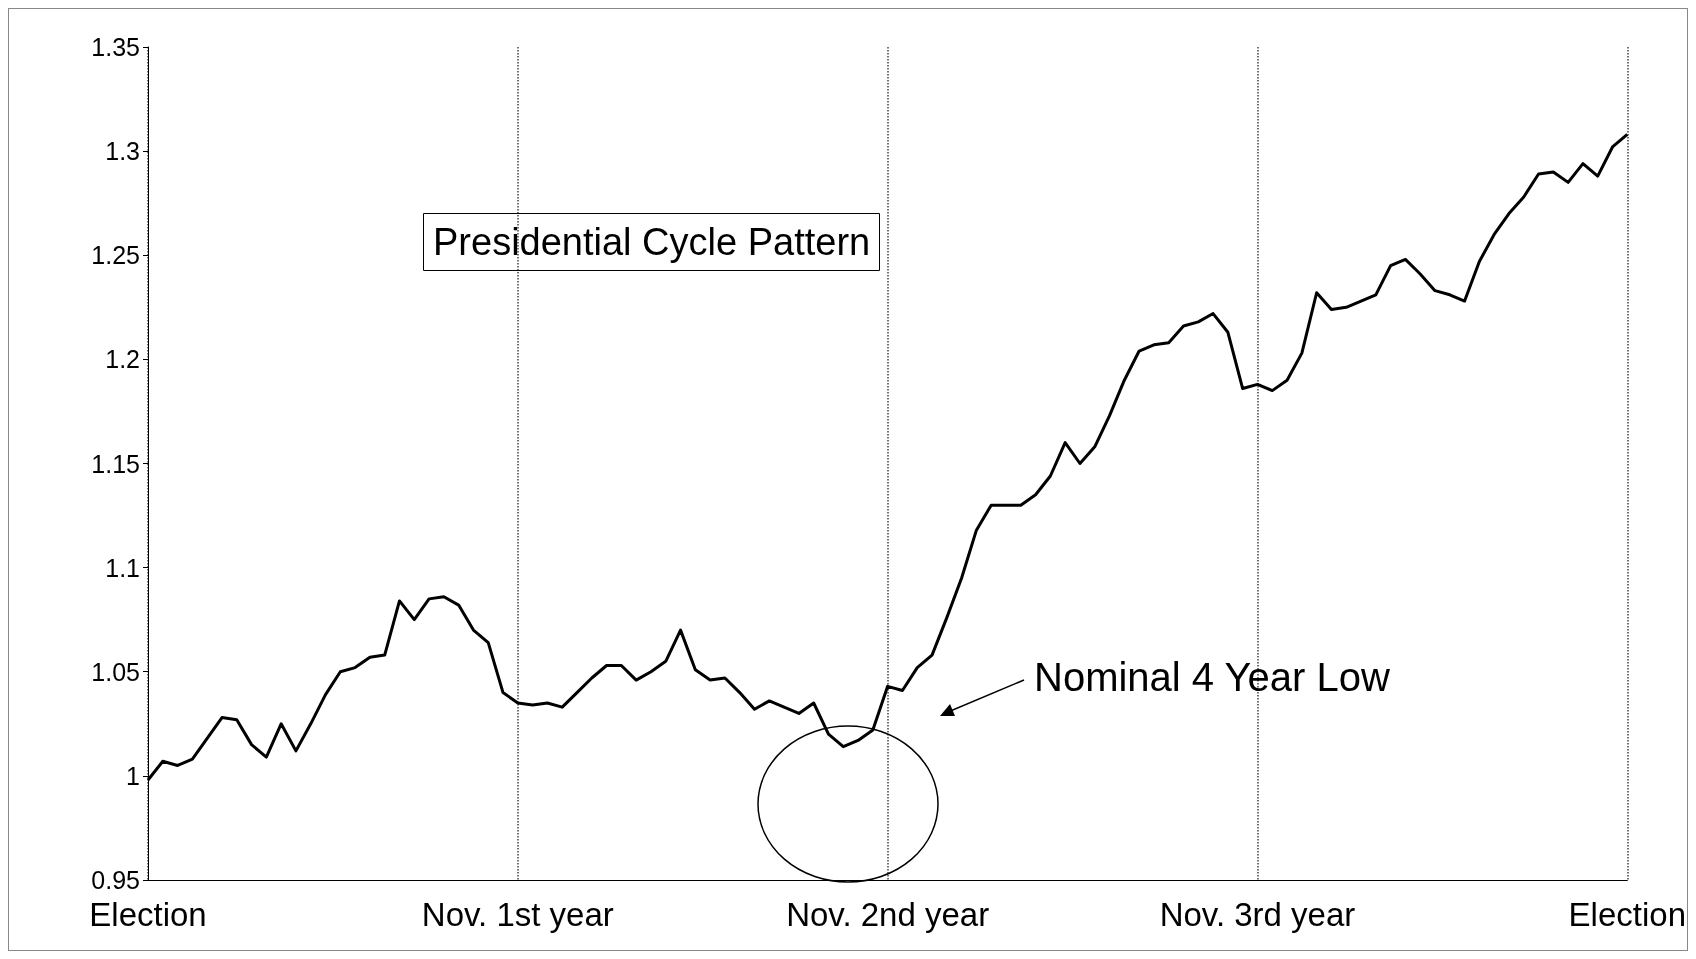  Describe the element at coordinates (115, 463) in the screenshot. I see `y-tick-label: 1.15` at that location.